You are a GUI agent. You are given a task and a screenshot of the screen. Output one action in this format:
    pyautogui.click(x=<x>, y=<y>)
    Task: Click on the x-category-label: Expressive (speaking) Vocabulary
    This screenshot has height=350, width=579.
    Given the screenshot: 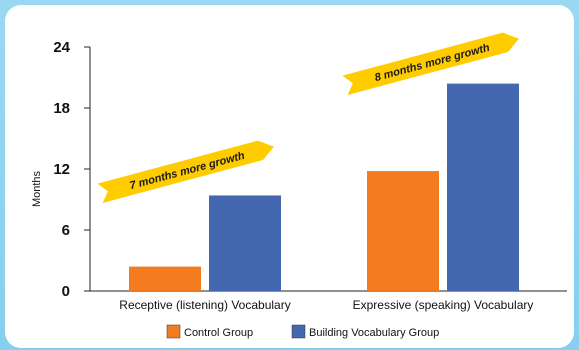 What is the action you would take?
    pyautogui.click(x=443, y=305)
    